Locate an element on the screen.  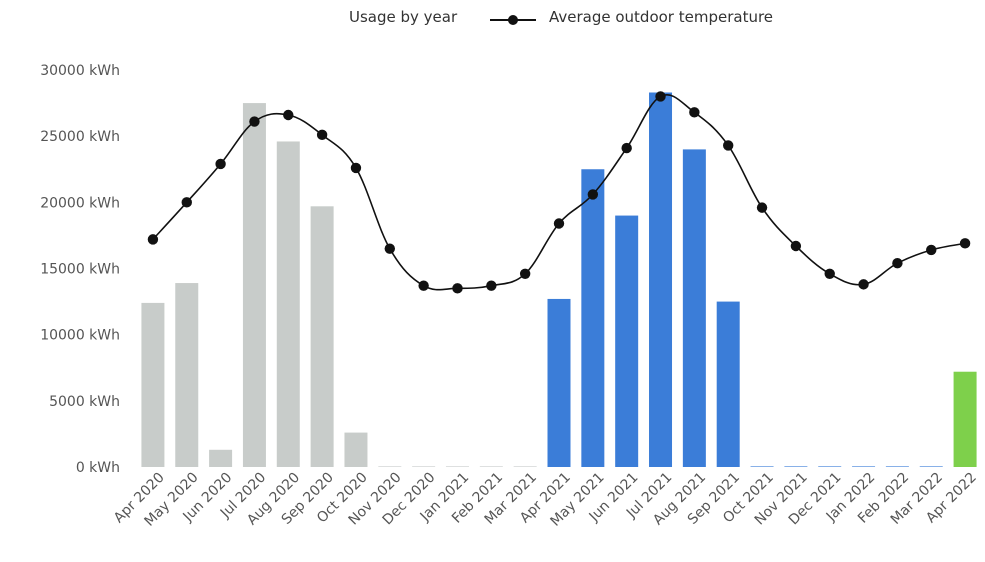
legend-temp-marker is located at coordinates (513, 20).